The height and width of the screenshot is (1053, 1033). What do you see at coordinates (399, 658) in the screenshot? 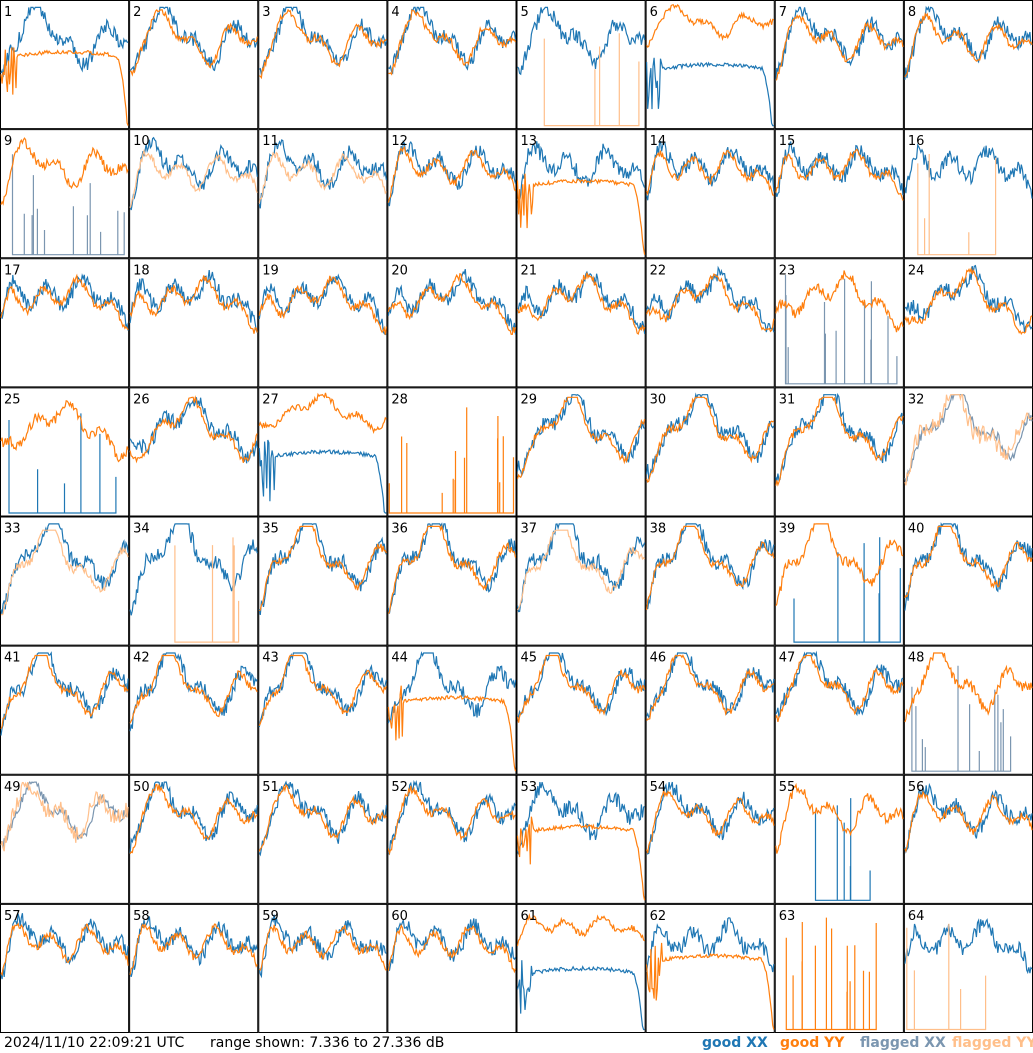
I see `panel-label: 44` at bounding box center [399, 658].